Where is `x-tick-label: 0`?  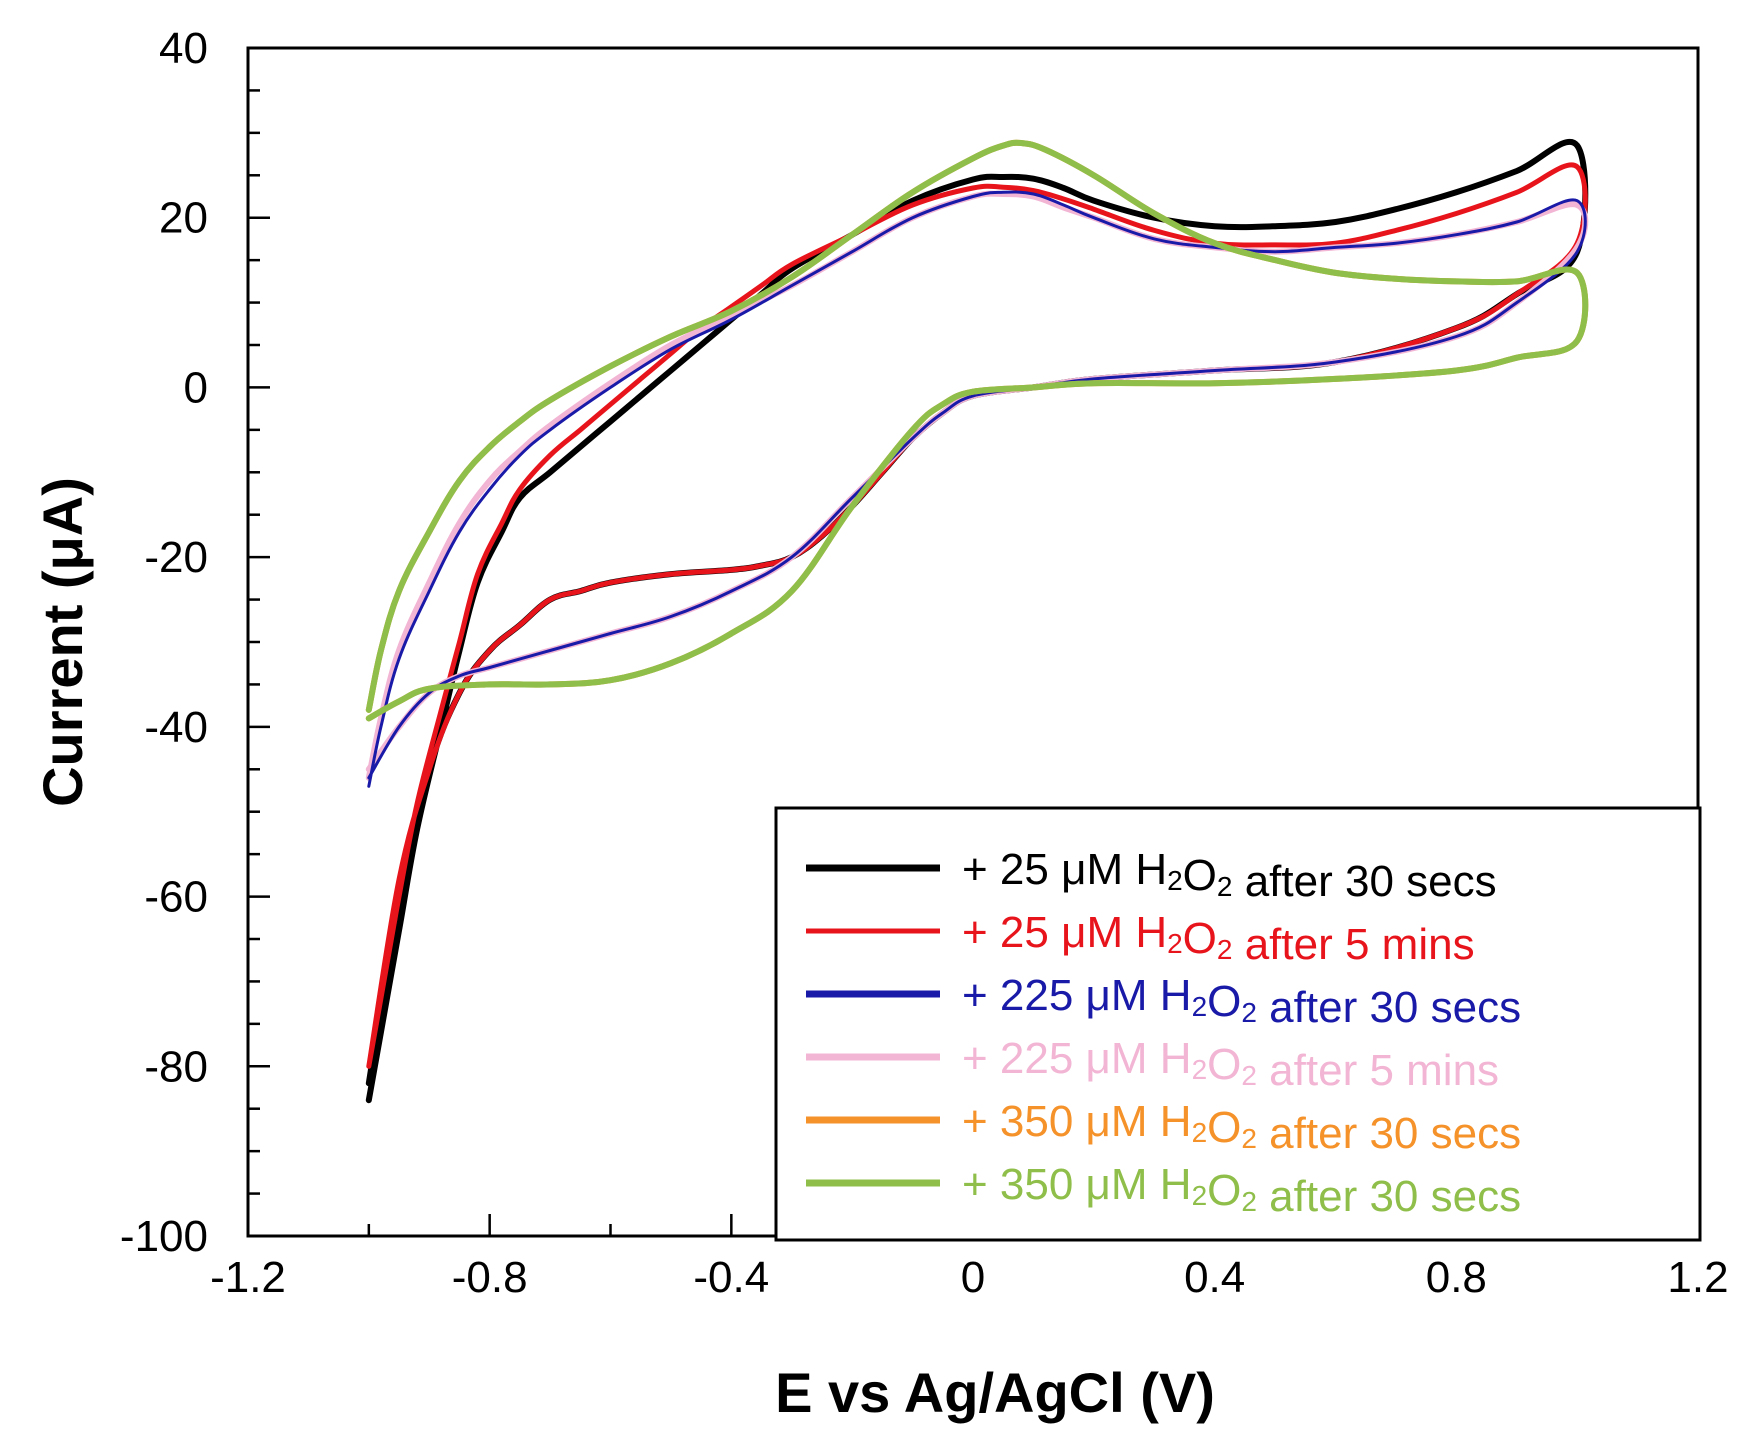
x-tick-label: 0 is located at coordinates (973, 1277).